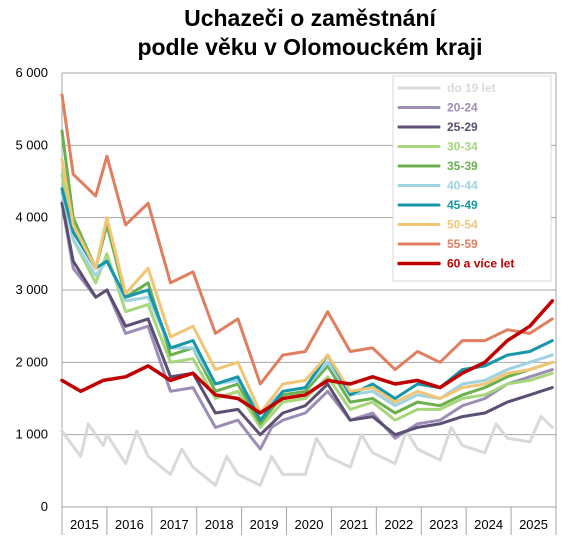 The height and width of the screenshot is (537, 578). I want to click on y-tick-label: 1 000, so click(31, 434).